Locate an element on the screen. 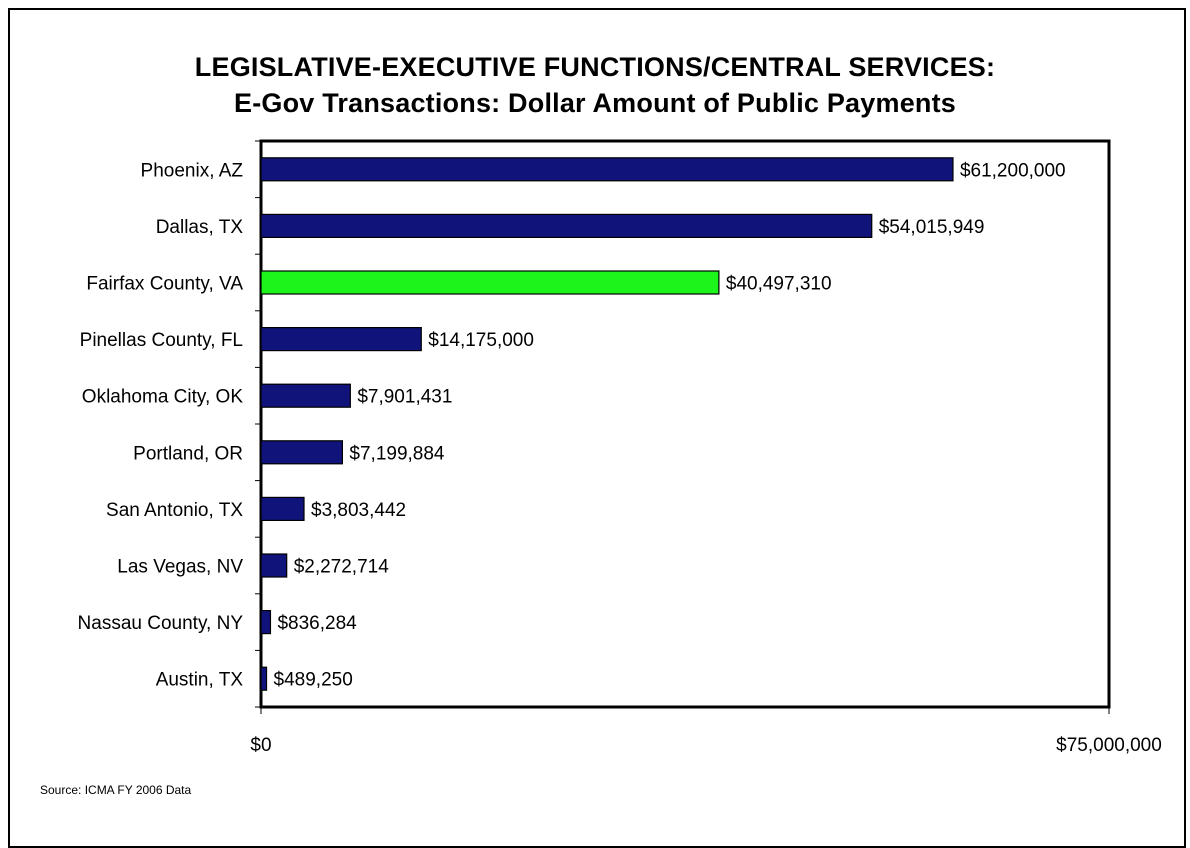 The image size is (1190, 848). source-note: Source: ICMA FY 2006 Data is located at coordinates (116, 790).